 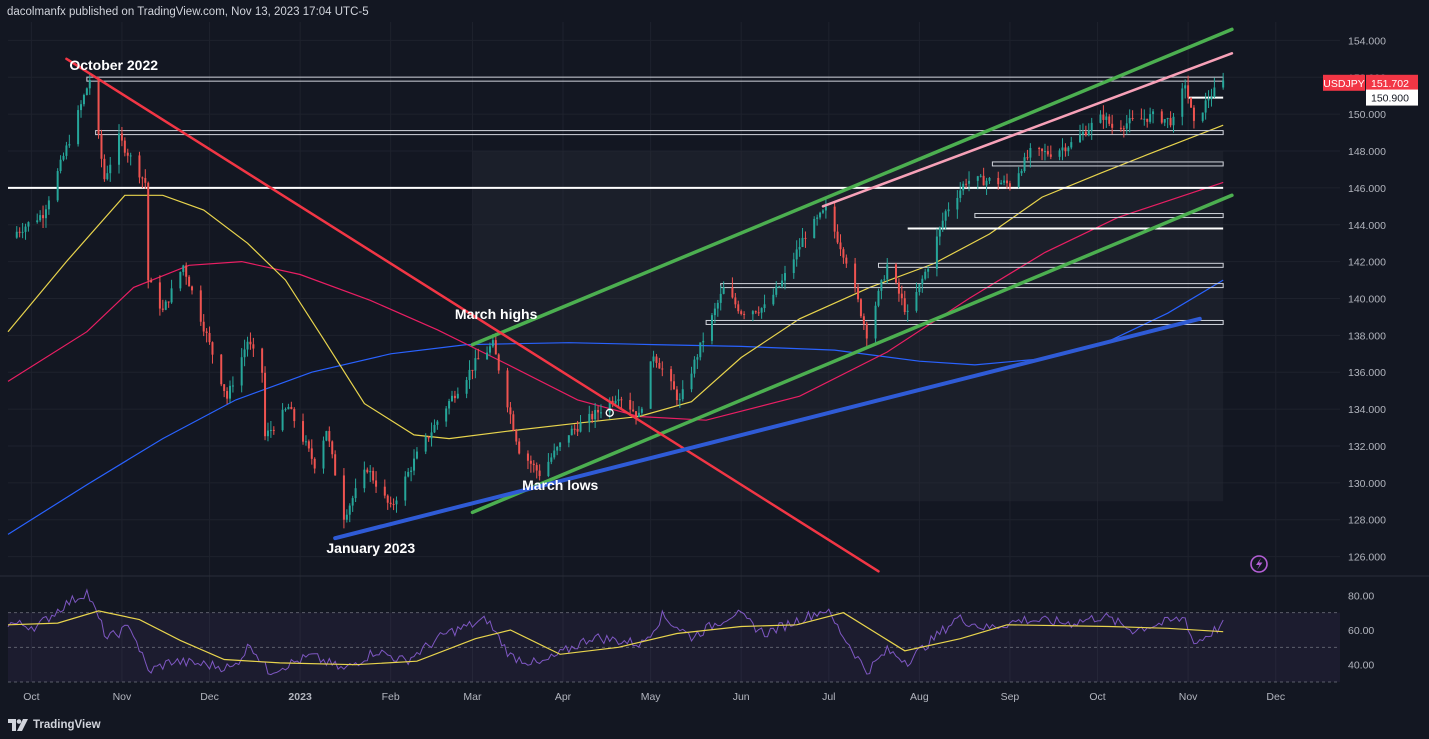 I want to click on annotation-label: March lows, so click(x=560, y=485).